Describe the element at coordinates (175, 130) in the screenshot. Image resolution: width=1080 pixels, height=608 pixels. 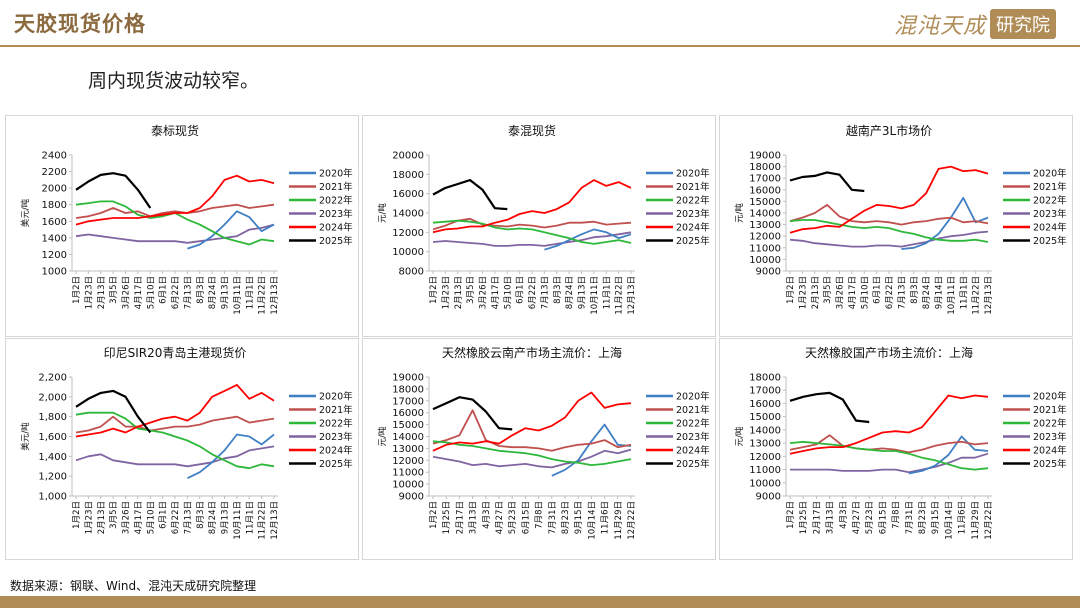
I see `chart-title: 泰标现货` at that location.